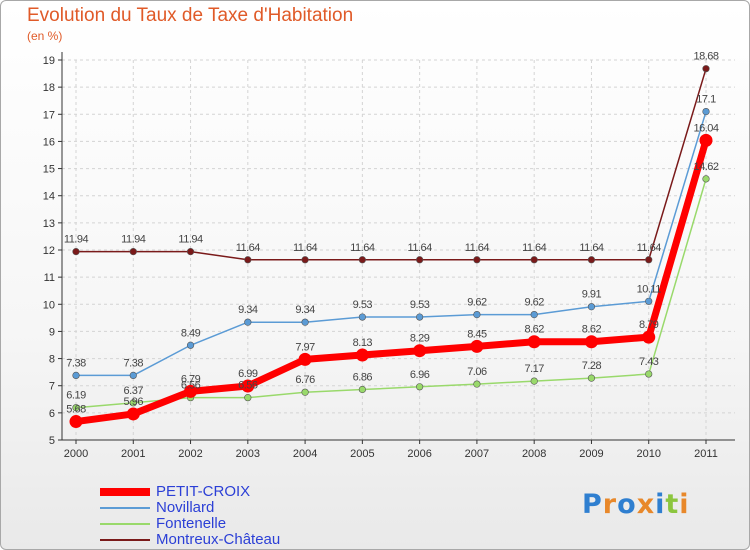 The height and width of the screenshot is (550, 750). I want to click on data-label: 7.17, so click(534, 369).